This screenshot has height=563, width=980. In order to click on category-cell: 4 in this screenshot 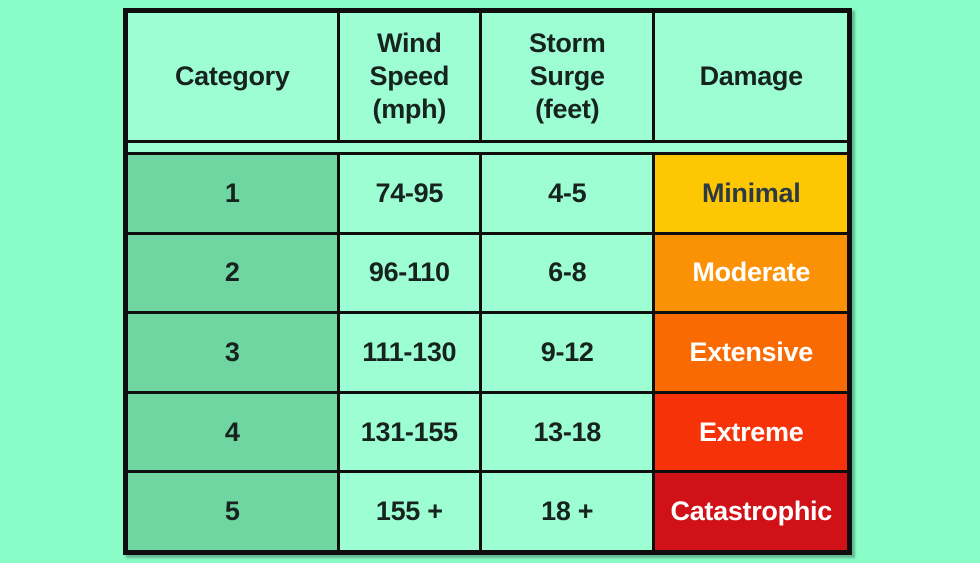, I will do `click(234, 432)`.